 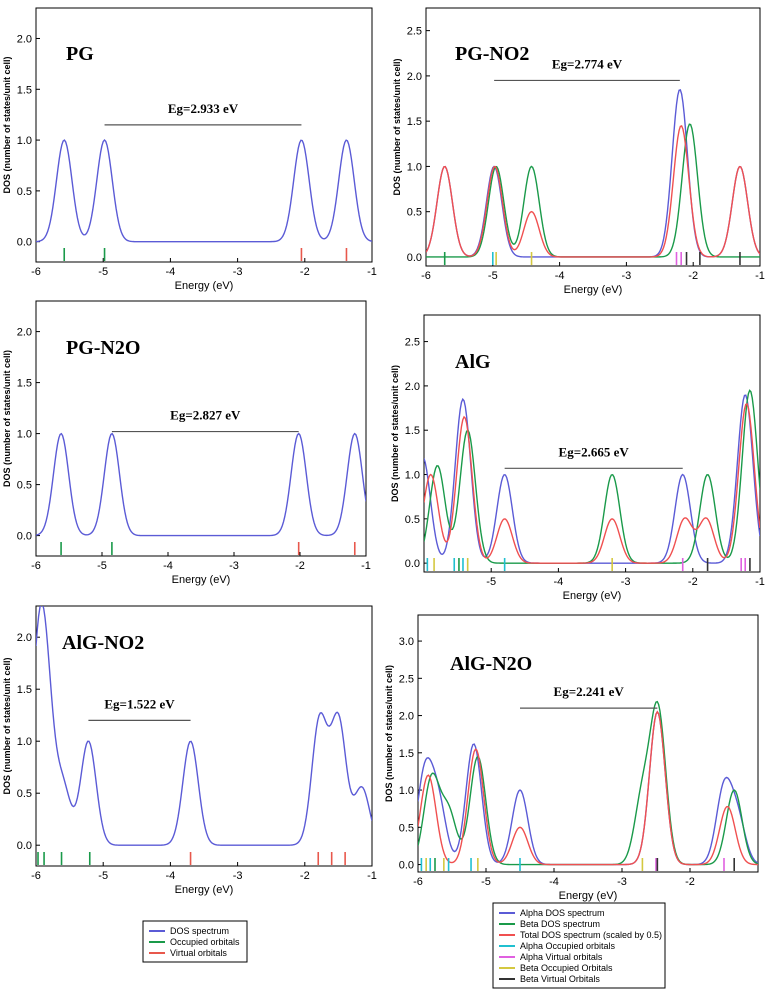 What do you see at coordinates (589, 691) in the screenshot?
I see `band-gap-label: Eg=2.241 eV` at bounding box center [589, 691].